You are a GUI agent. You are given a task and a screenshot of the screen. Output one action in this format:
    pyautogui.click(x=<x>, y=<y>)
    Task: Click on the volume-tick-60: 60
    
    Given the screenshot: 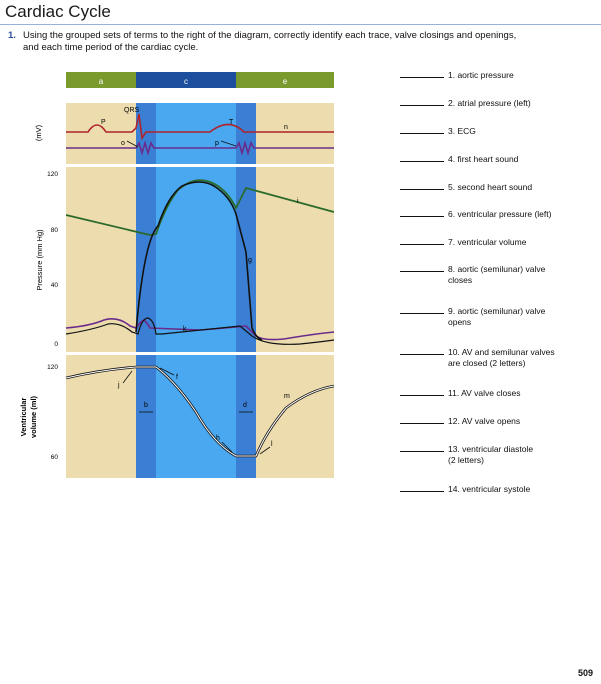 What is the action you would take?
    pyautogui.click(x=55, y=457)
    